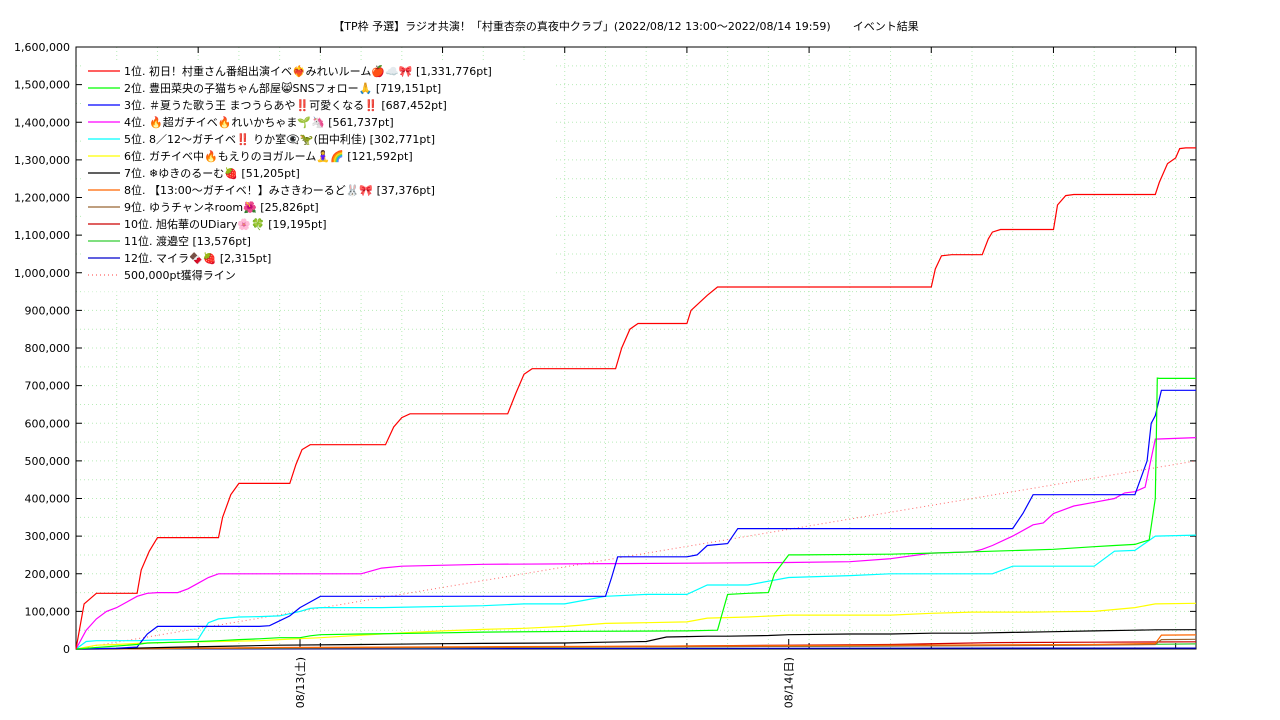  What do you see at coordinates (48, 499) in the screenshot?
I see `y-tick-label: 400,000` at bounding box center [48, 499].